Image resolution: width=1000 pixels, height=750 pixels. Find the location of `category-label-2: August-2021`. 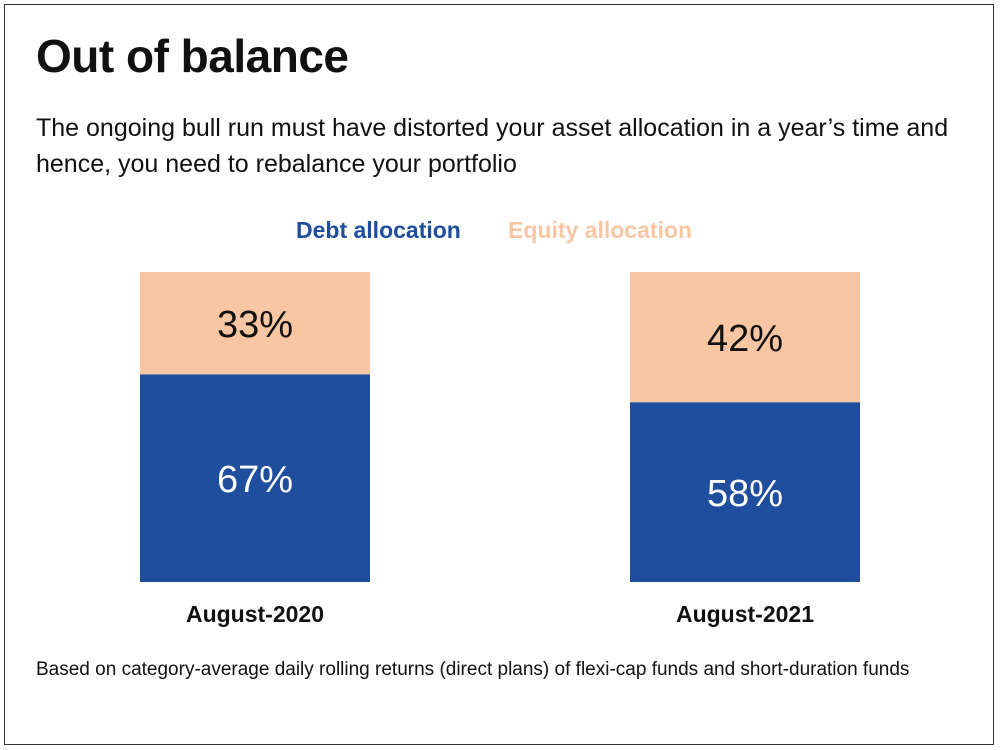

category-label-2: August-2021 is located at coordinates (745, 614).